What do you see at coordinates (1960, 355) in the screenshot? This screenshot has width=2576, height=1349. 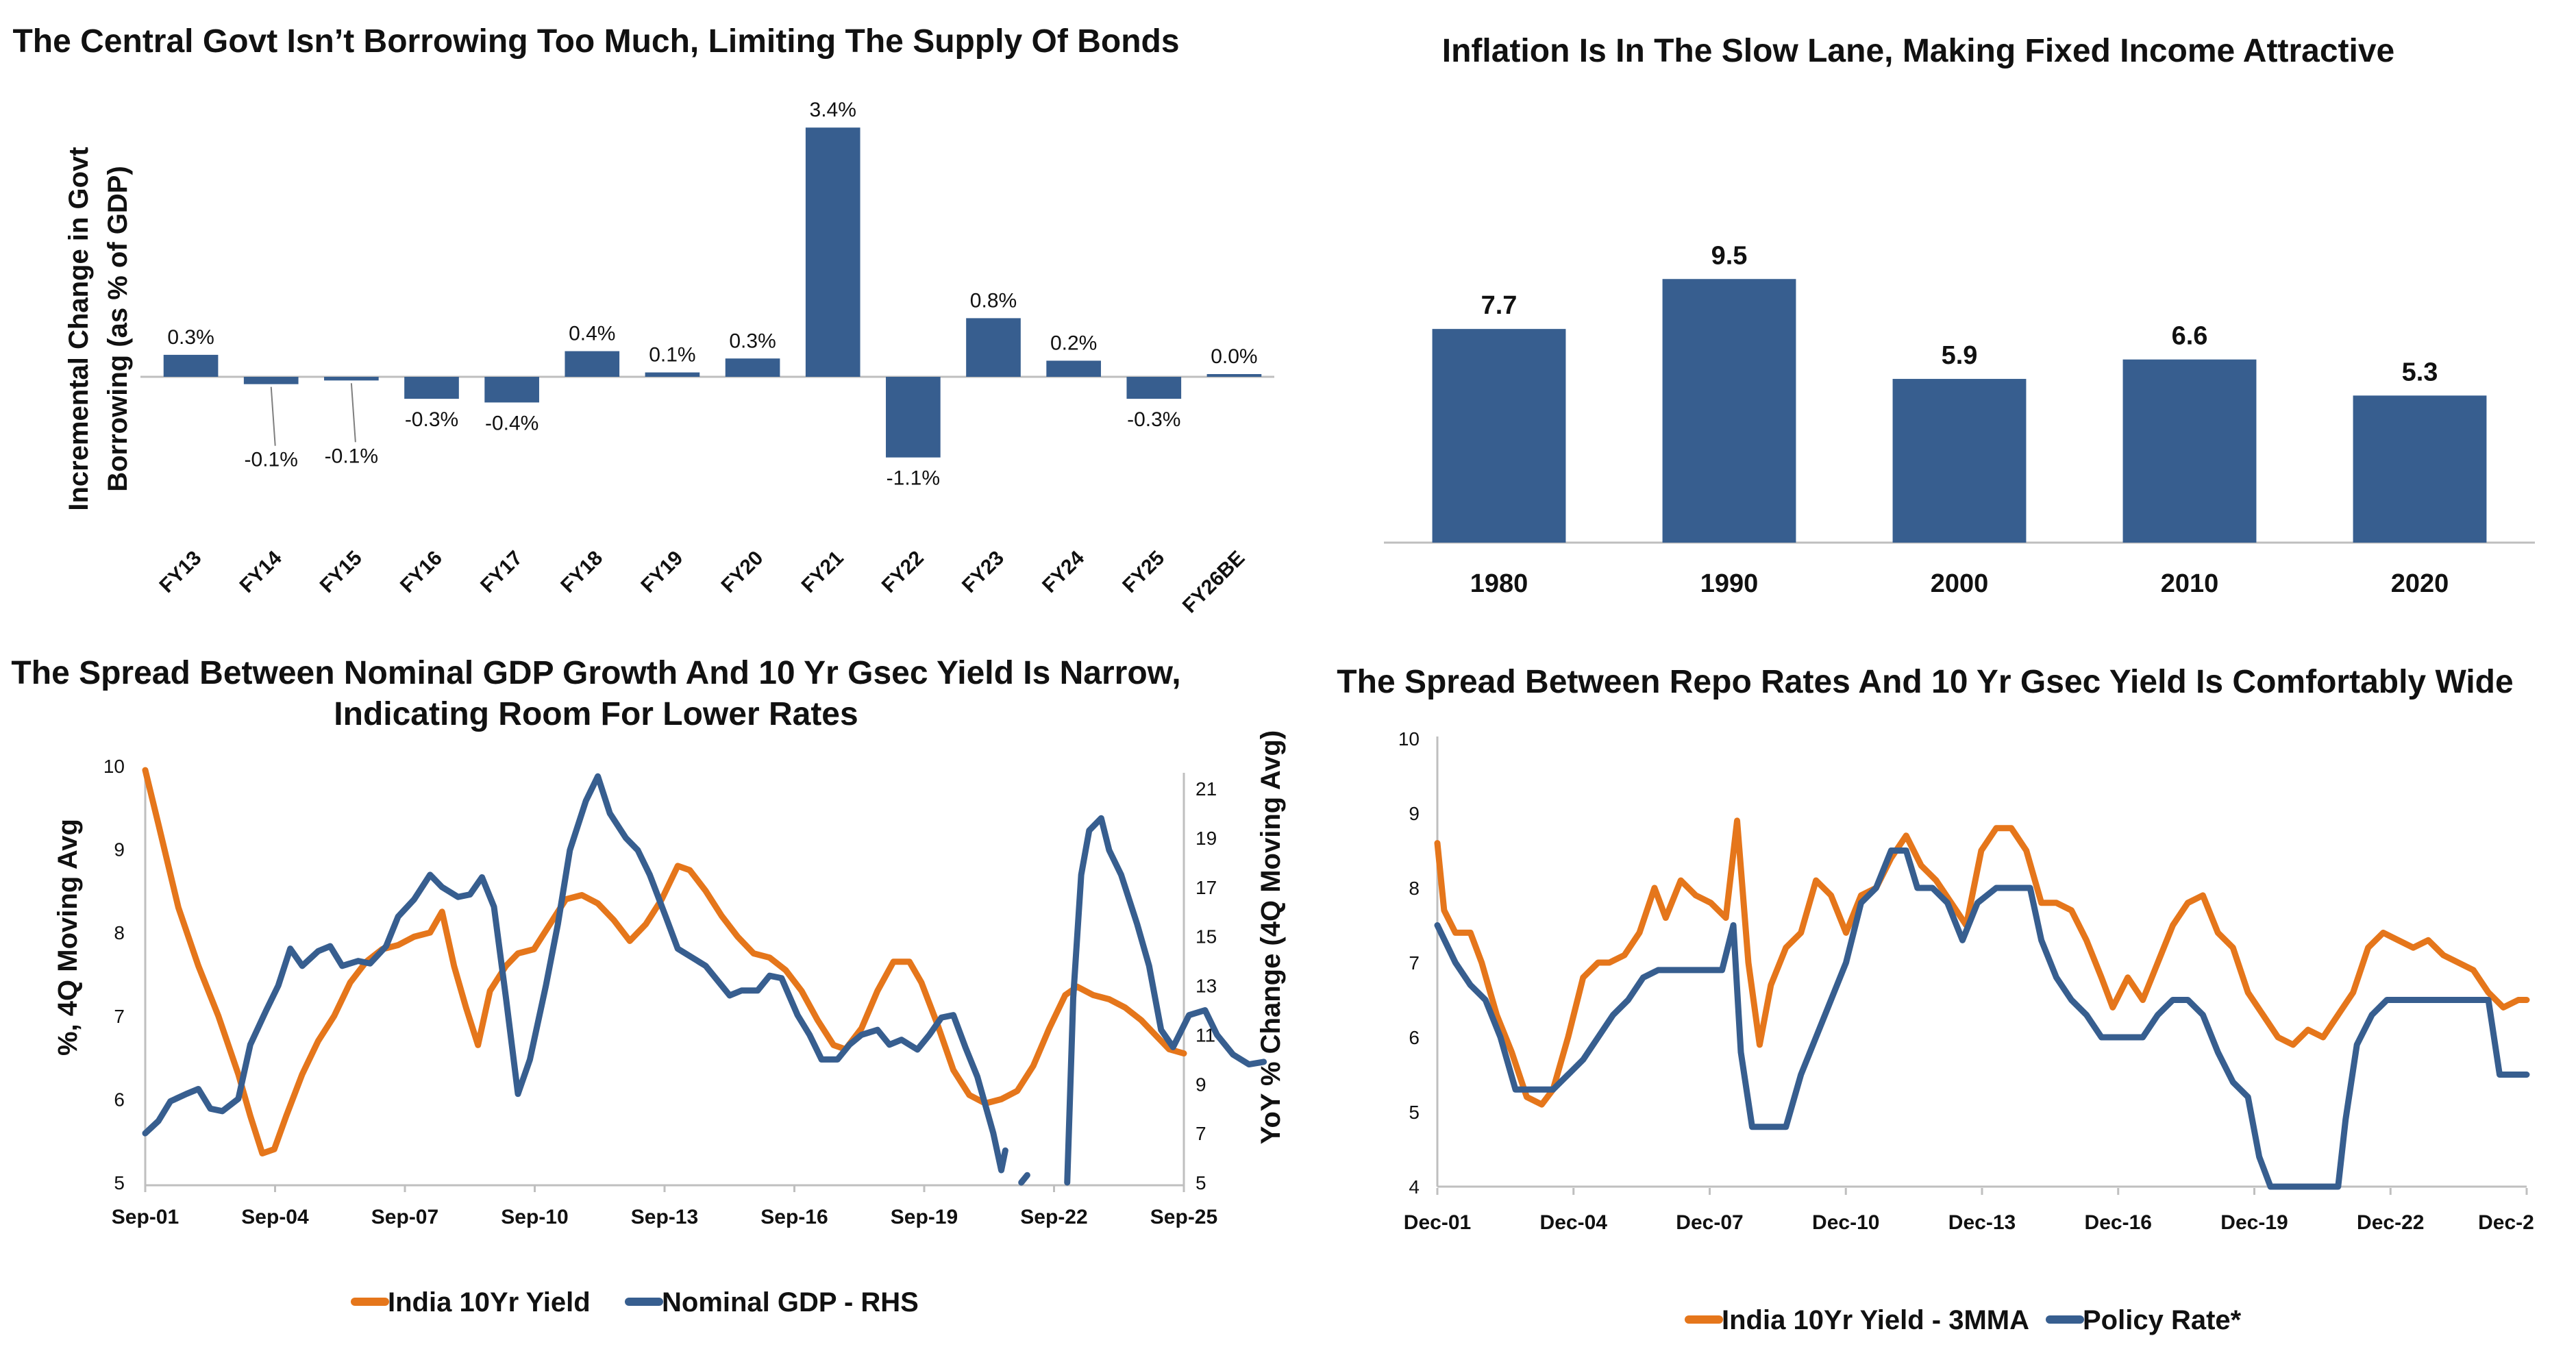 I see `data-label-2000: 5.9` at bounding box center [1960, 355].